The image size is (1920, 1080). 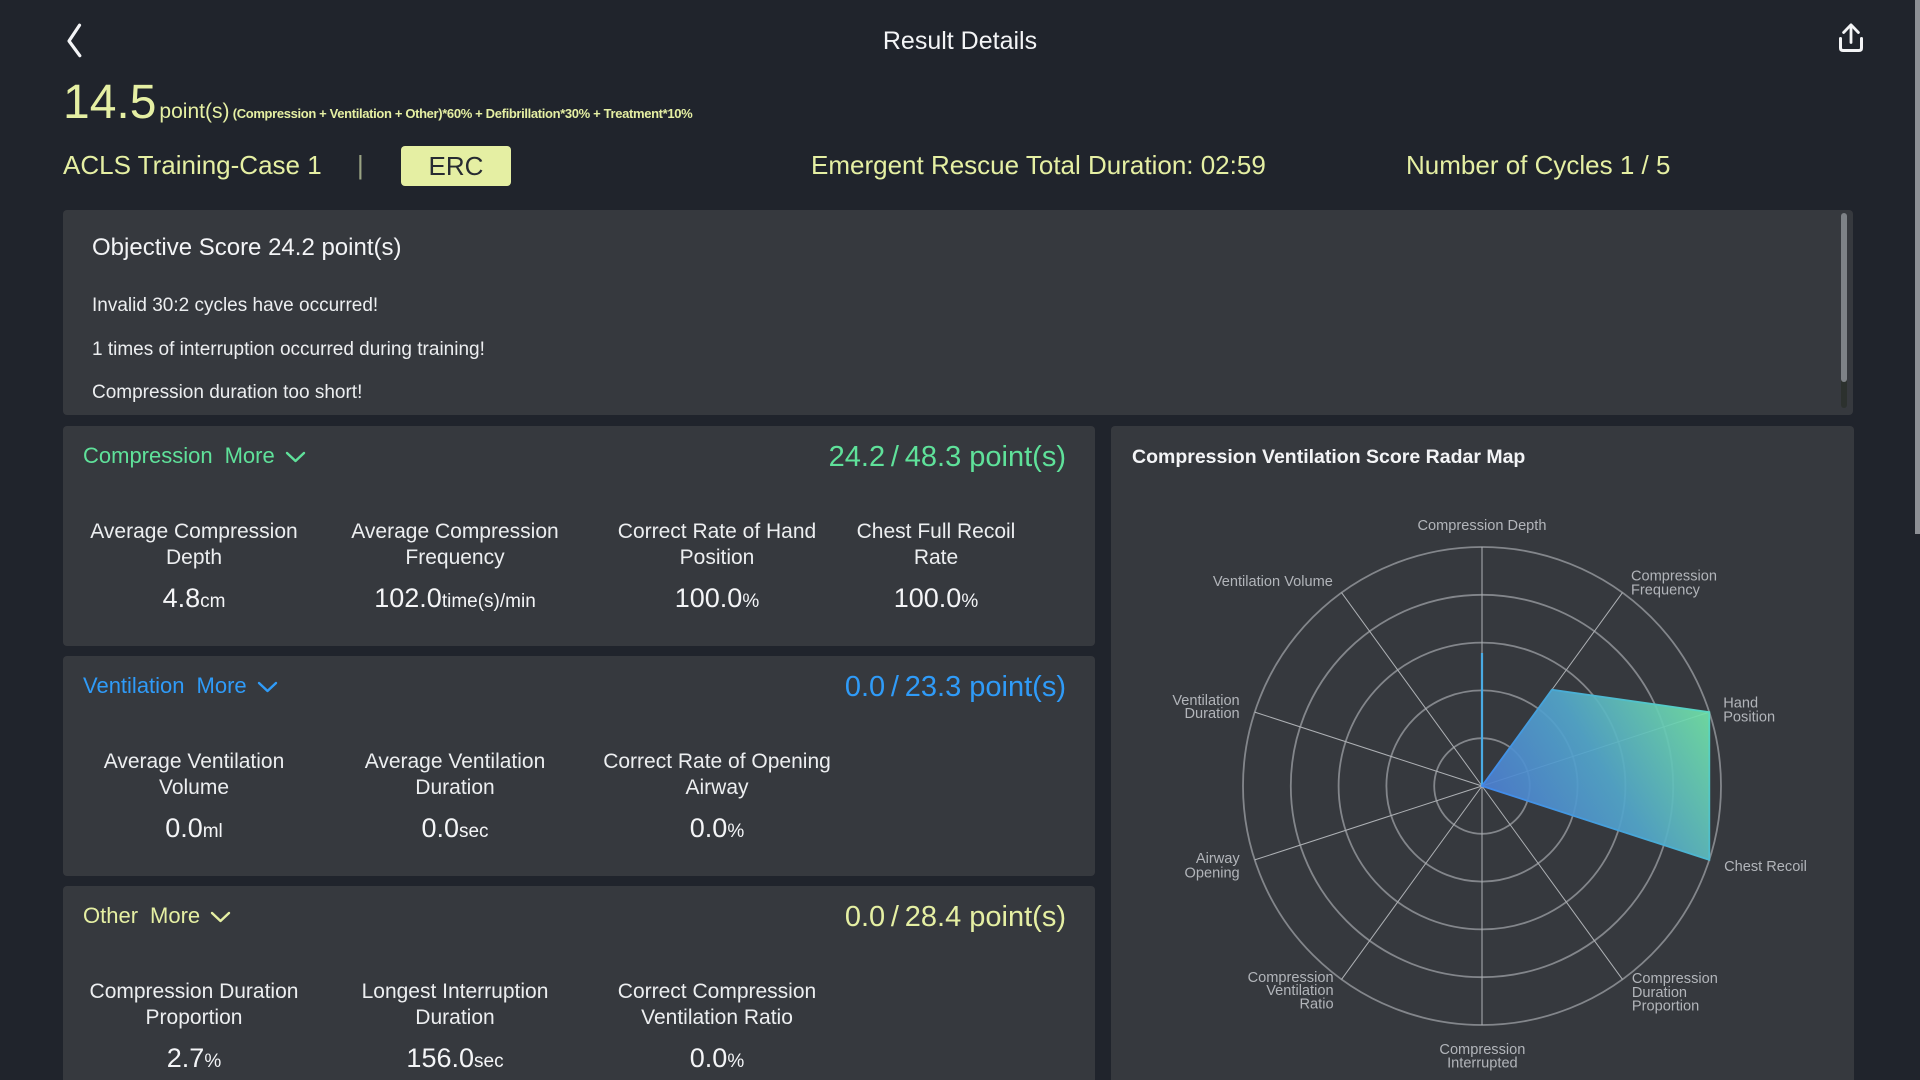 What do you see at coordinates (1212, 873) in the screenshot?
I see `svg-text: Opening` at bounding box center [1212, 873].